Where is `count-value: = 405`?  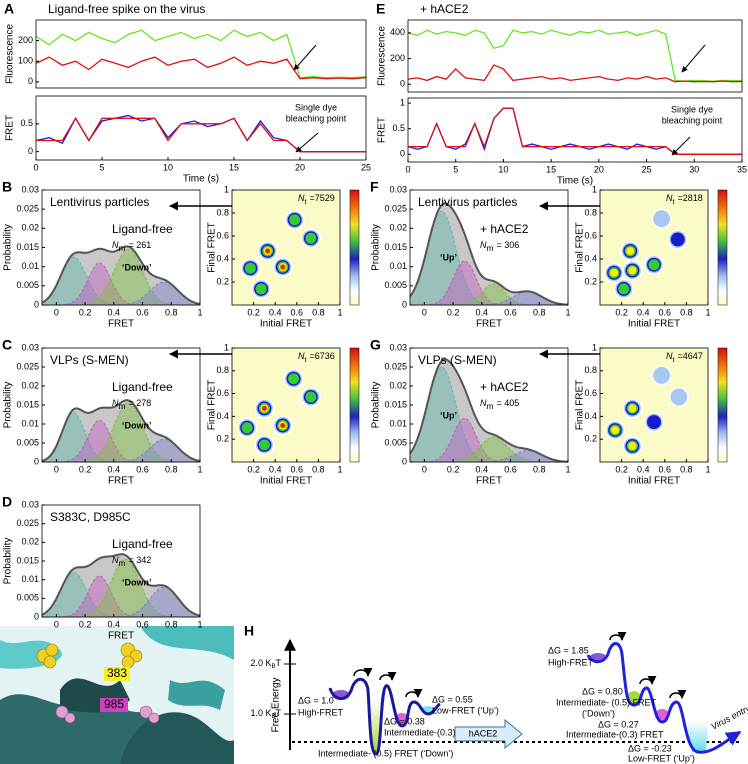
count-value: = 405 is located at coordinates (507, 403).